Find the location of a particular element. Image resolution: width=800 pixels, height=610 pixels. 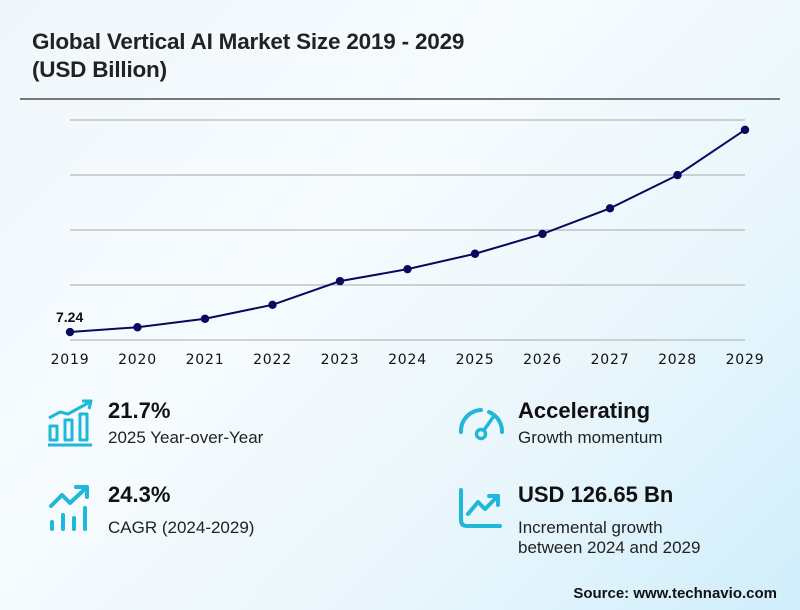

bar-chart-growth-icon is located at coordinates (70, 423).